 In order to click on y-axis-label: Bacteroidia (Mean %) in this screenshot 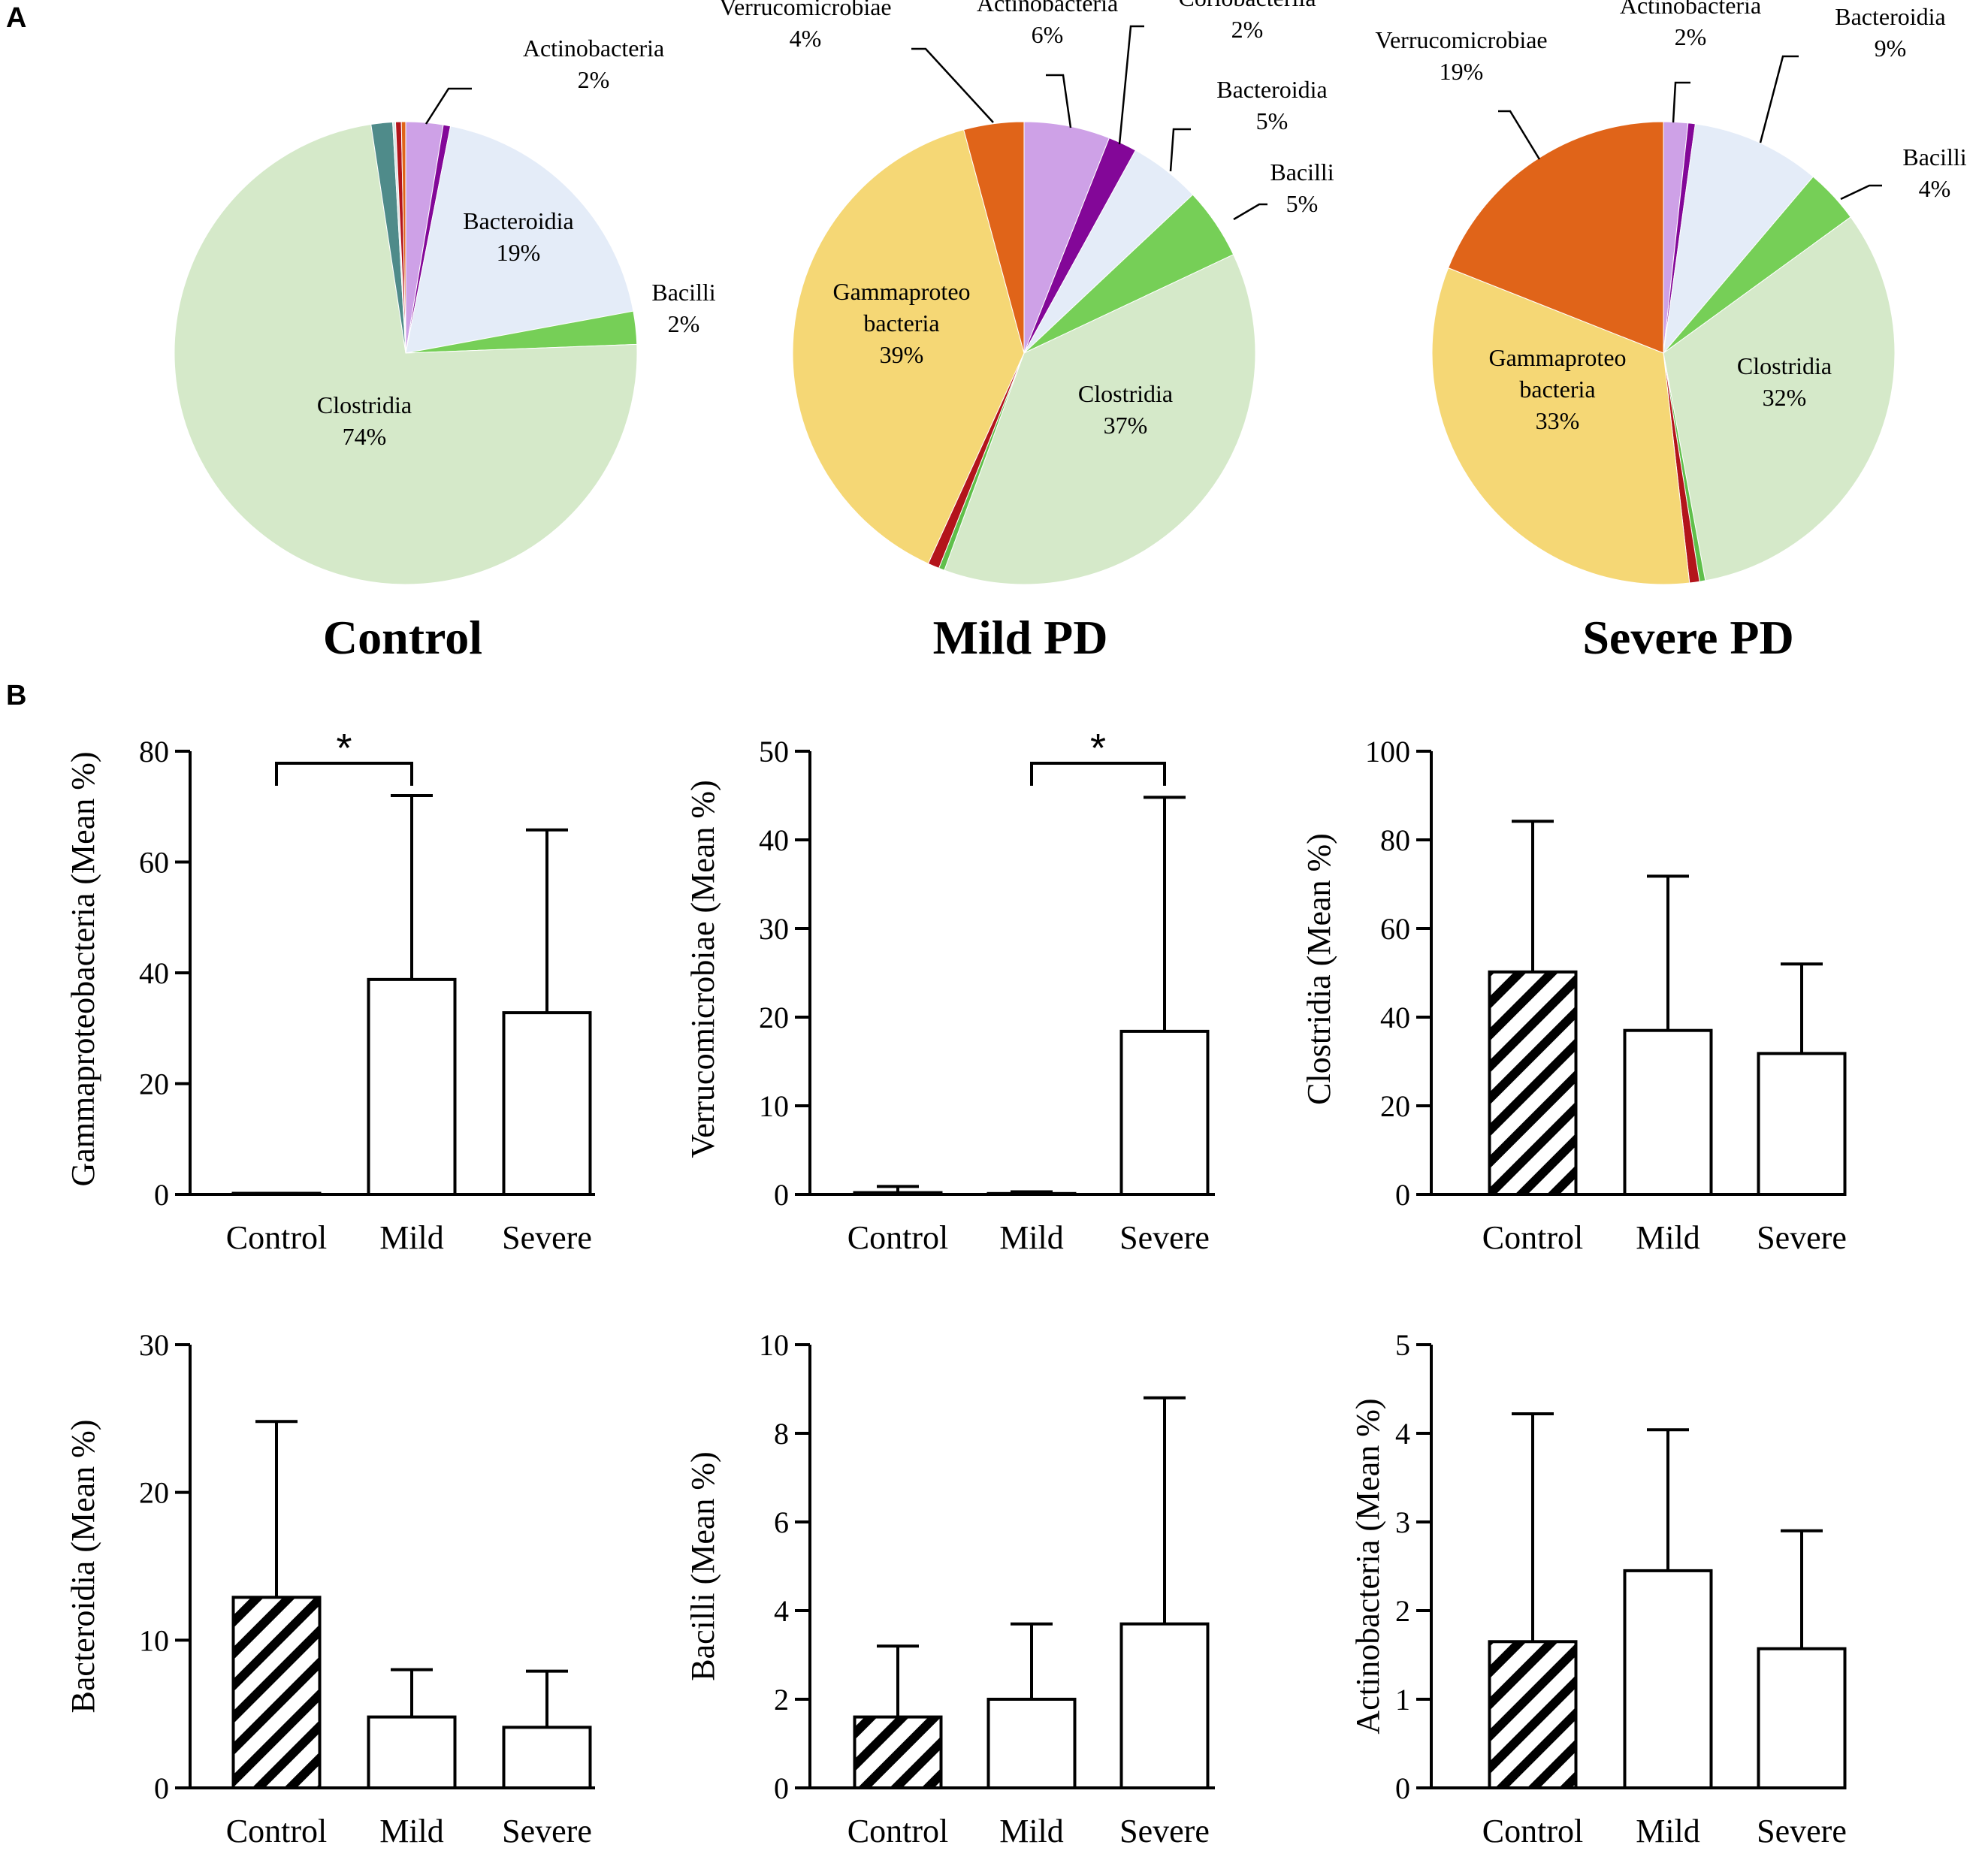, I will do `click(83, 1567)`.